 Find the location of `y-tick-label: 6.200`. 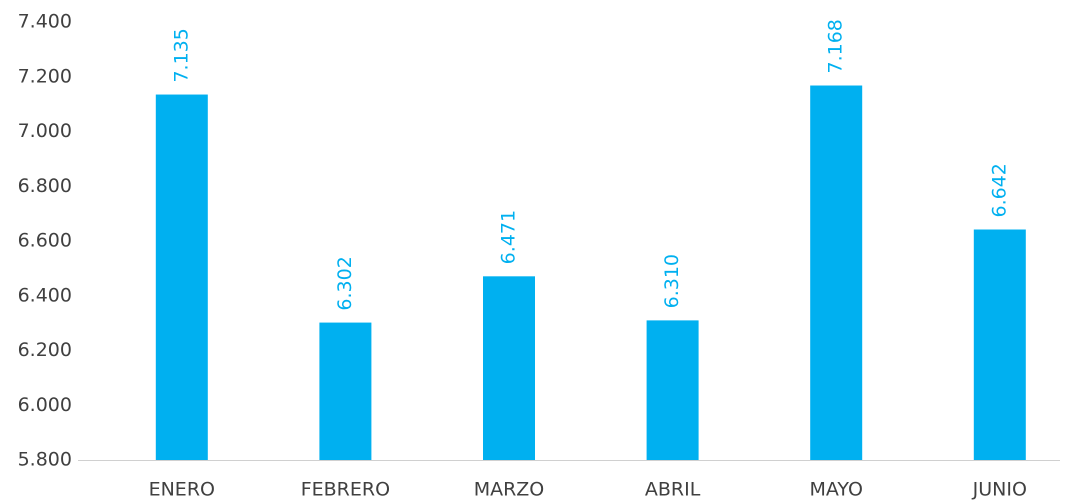

y-tick-label: 6.200 is located at coordinates (45, 350).